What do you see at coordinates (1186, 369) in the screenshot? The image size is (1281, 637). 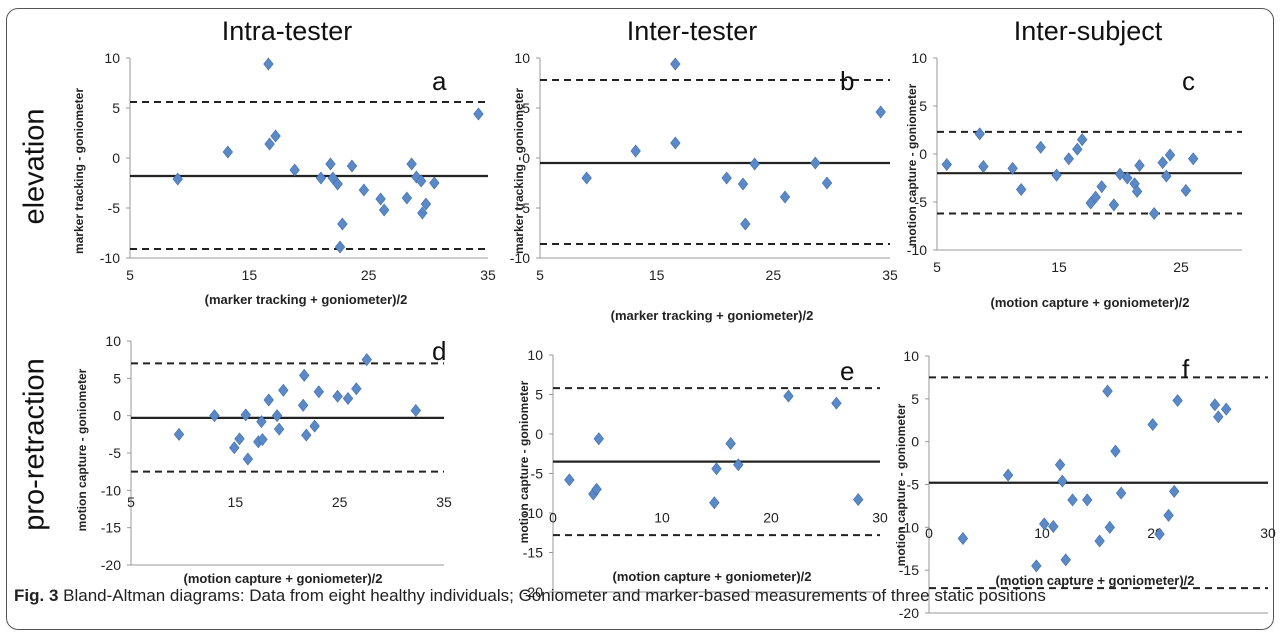 I see `panel-letter: f` at bounding box center [1186, 369].